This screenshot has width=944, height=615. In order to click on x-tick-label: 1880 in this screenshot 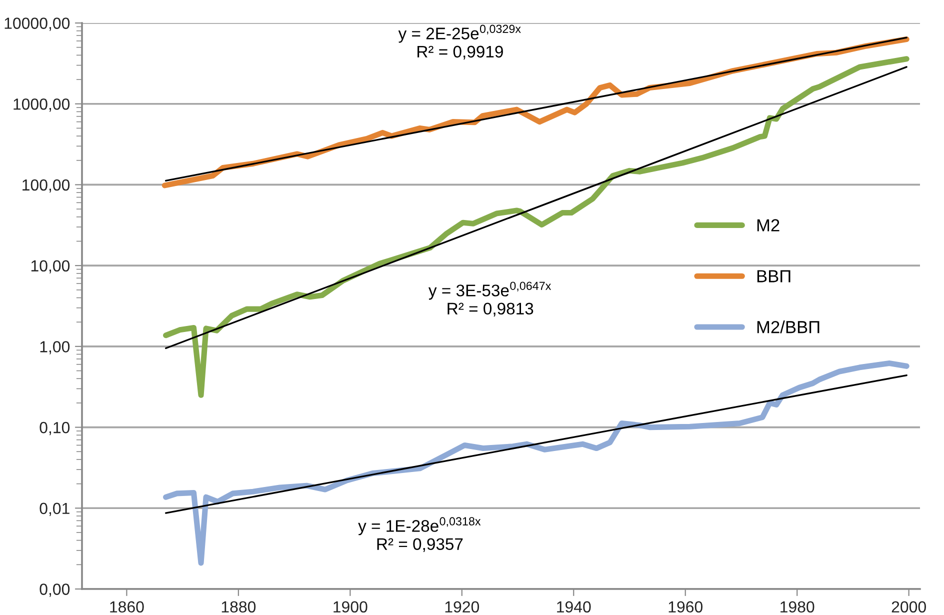, I will do `click(239, 607)`.